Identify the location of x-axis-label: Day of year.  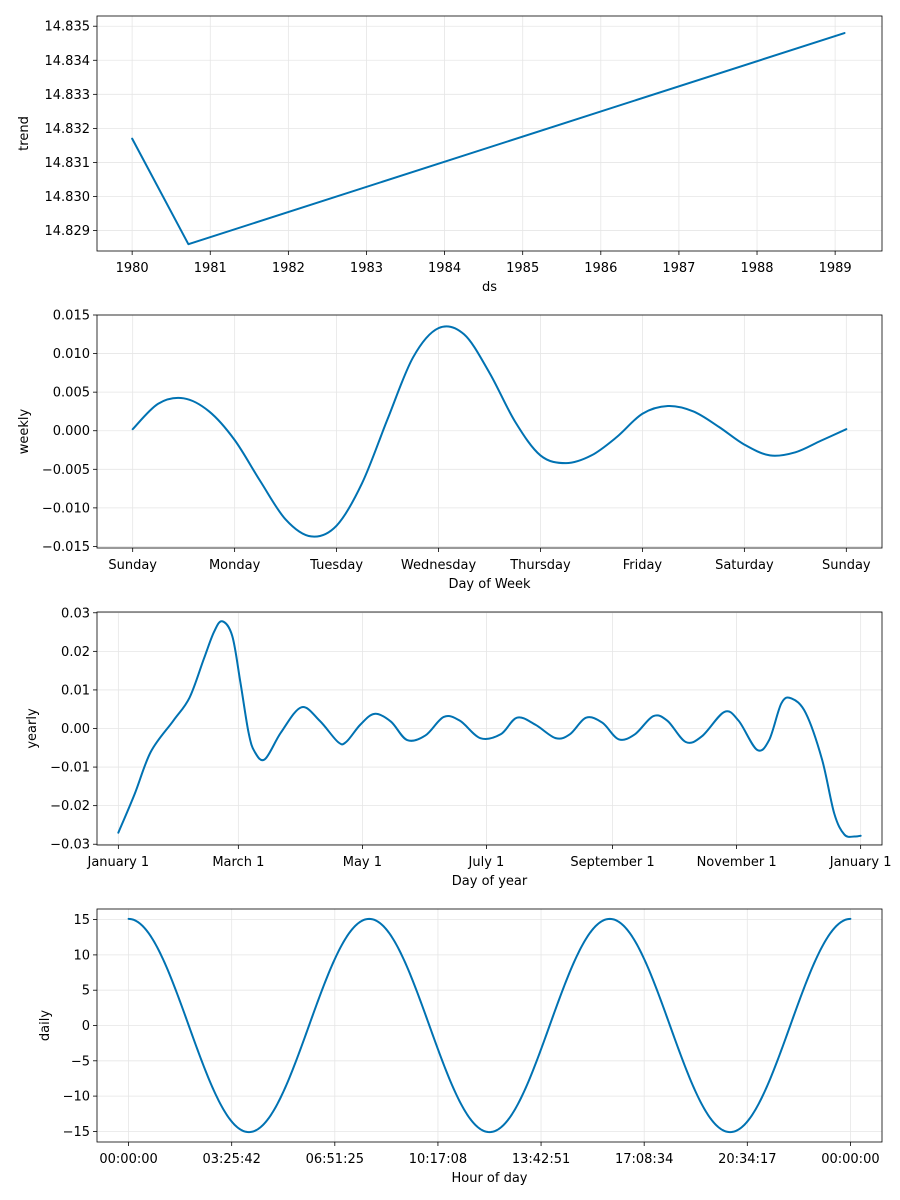
(490, 881).